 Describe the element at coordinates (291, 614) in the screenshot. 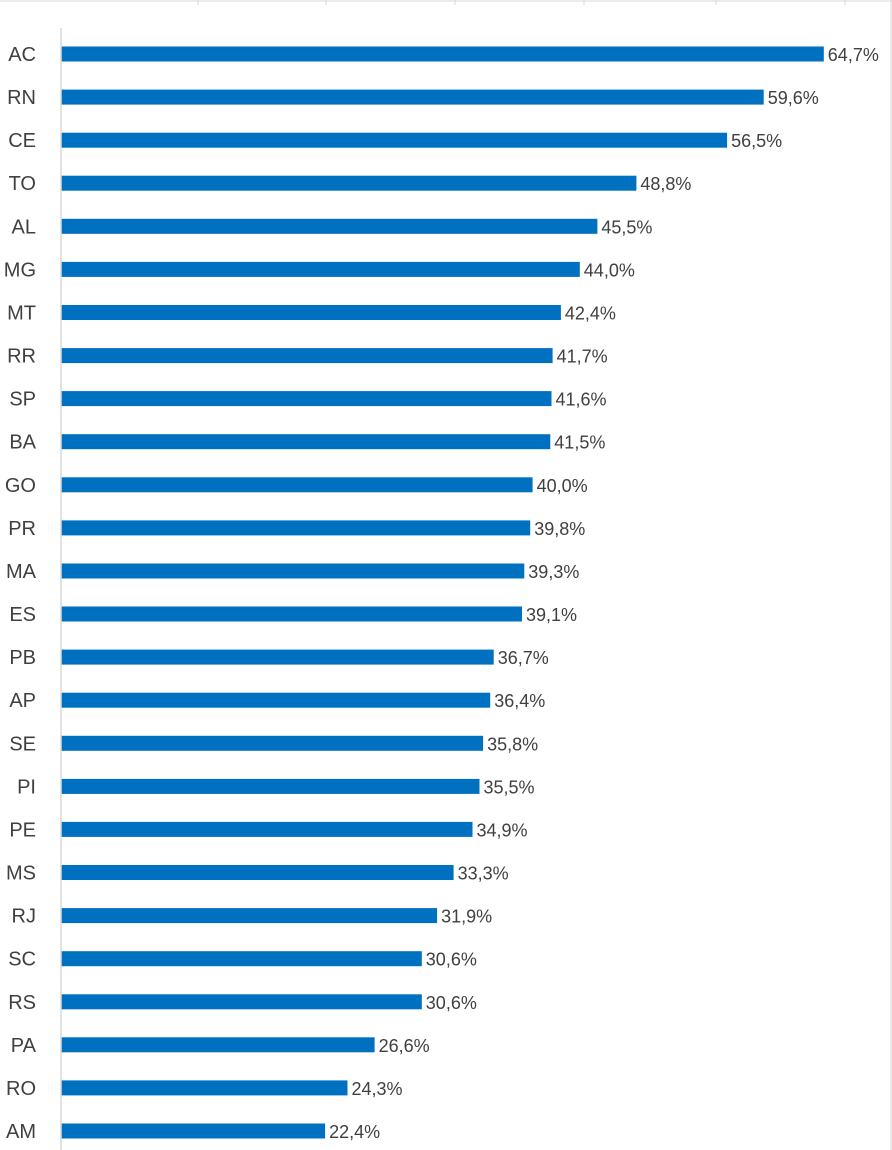

I see `bar-es` at that location.